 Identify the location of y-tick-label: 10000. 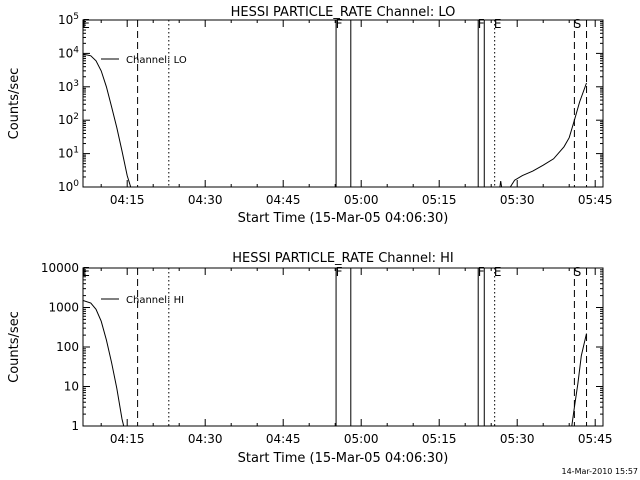
(60, 268).